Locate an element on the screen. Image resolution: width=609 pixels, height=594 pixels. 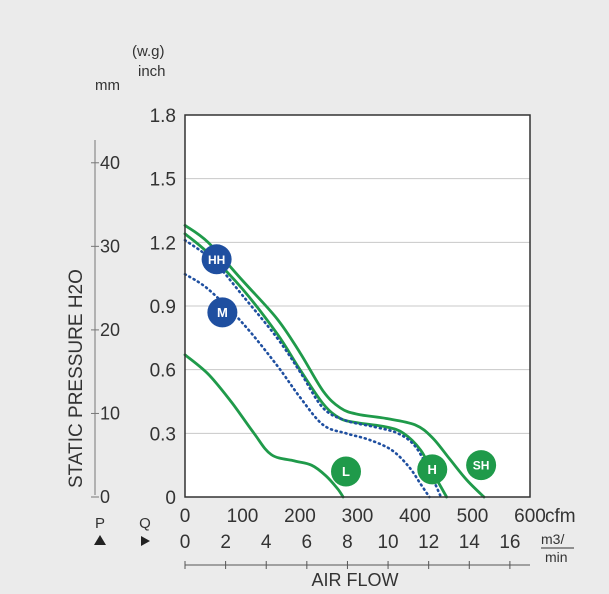
y-unit-inch: inch is located at coordinates (152, 71).